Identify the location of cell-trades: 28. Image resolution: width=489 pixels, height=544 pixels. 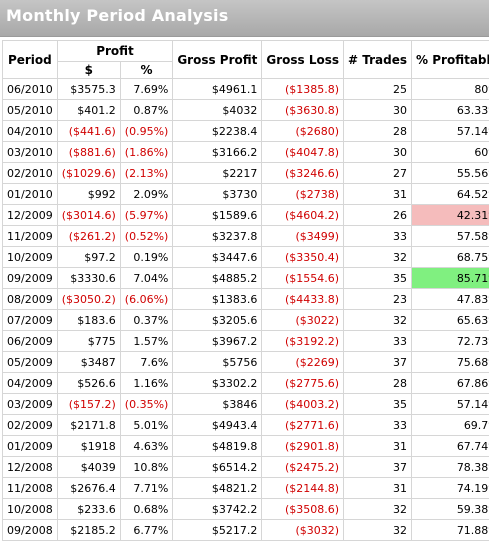
(378, 131).